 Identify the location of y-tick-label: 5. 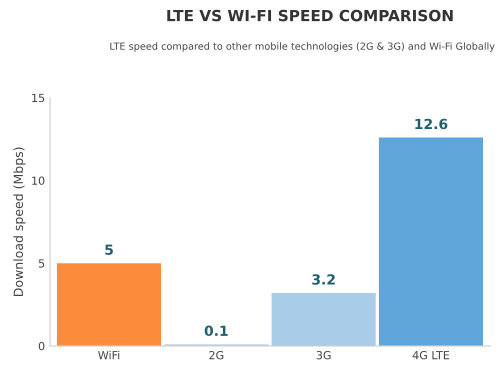
(41, 263).